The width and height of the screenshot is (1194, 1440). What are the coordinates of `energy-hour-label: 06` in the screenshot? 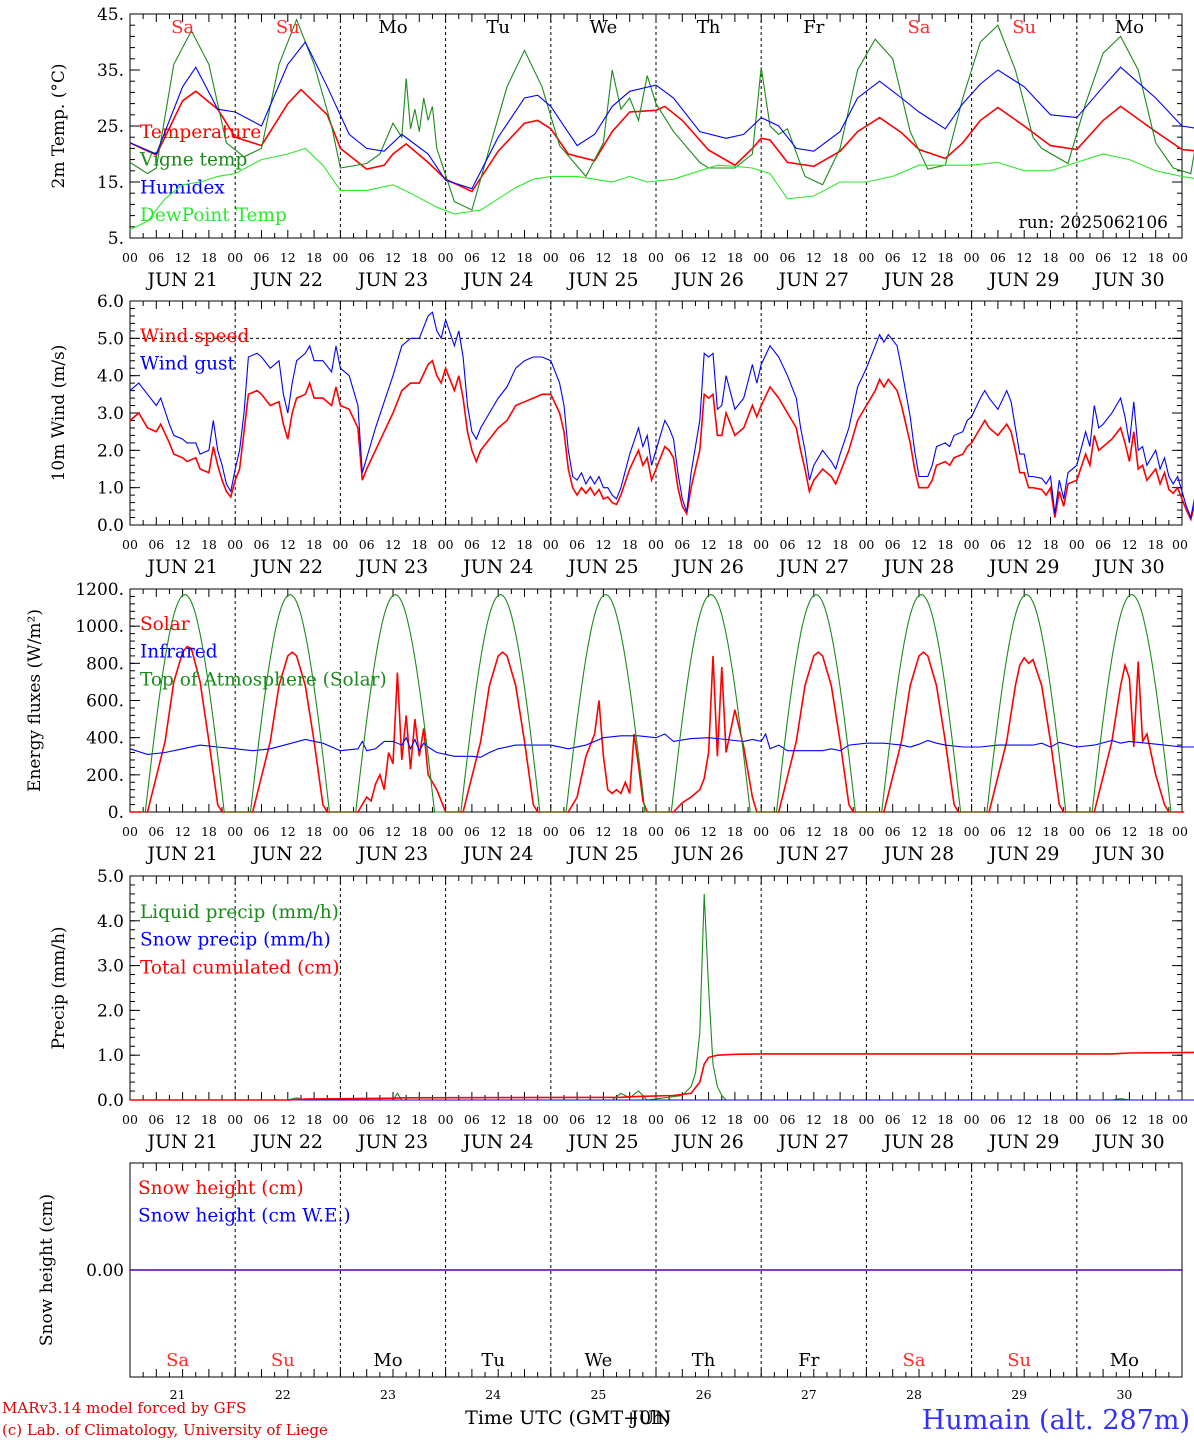 It's located at (1103, 831).